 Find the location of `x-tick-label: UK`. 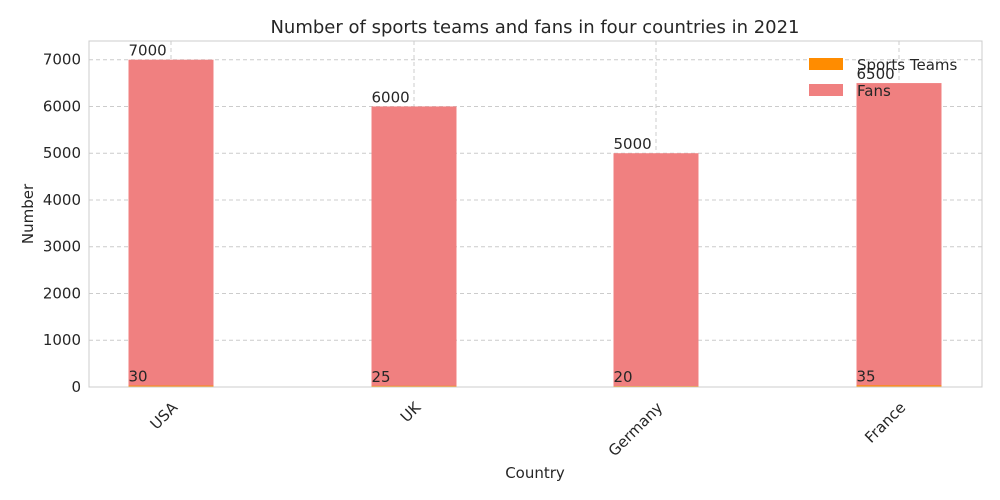

x-tick-label: UK is located at coordinates (411, 412).